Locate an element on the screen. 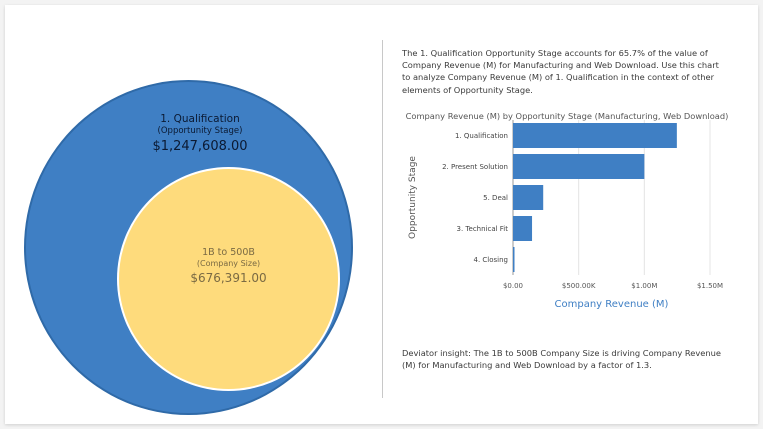 The width and height of the screenshot is (763, 429). inner-ellipse-title: 1B to 500B is located at coordinates (228, 252).